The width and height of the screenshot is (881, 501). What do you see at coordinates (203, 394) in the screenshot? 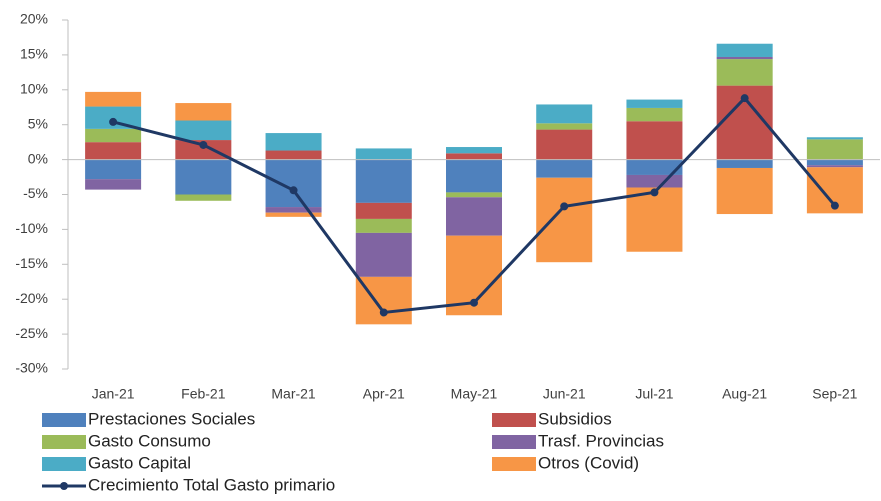
I see `x-tick-label: Feb-21` at bounding box center [203, 394].